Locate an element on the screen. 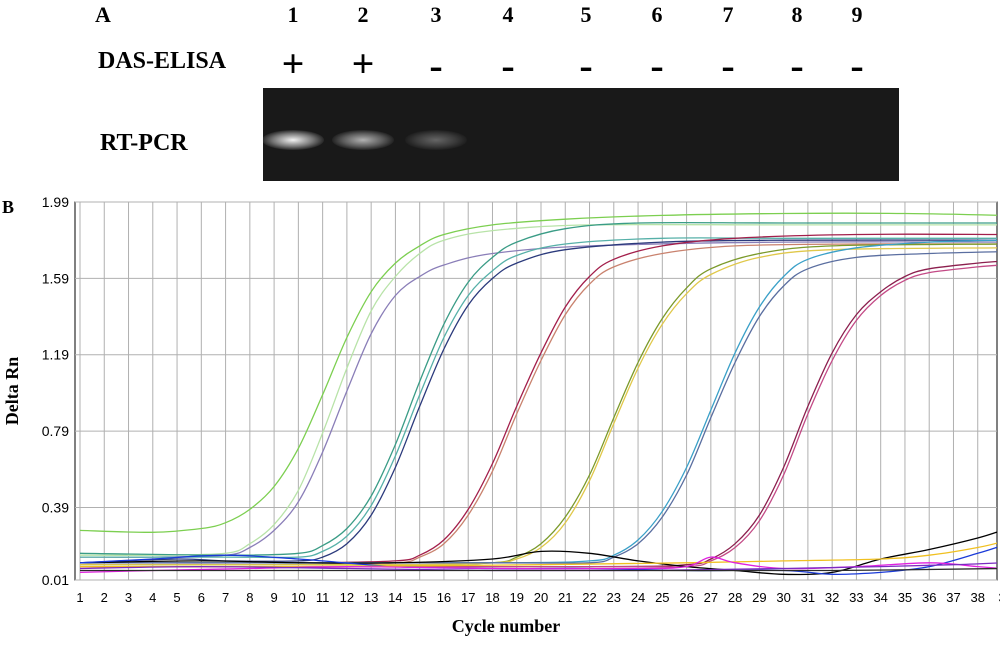 This screenshot has width=1000, height=648. y-tick-label: 0.01 is located at coordinates (55, 580).